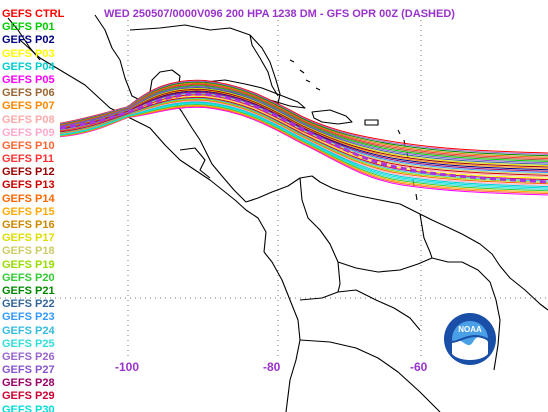 Image resolution: width=548 pixels, height=412 pixels. Describe the element at coordinates (28, 211) in the screenshot. I see `legend-item-gefs-p15: GEFS P15` at that location.